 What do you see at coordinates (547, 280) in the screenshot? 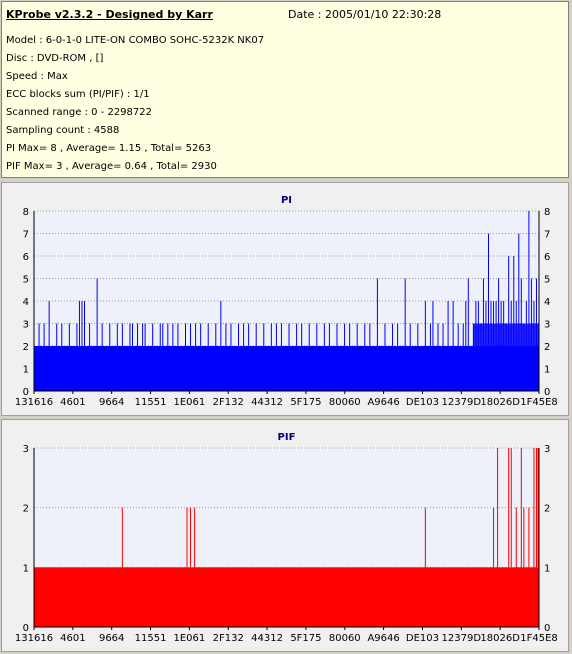
I see `y-tick-right: 5` at bounding box center [547, 280].